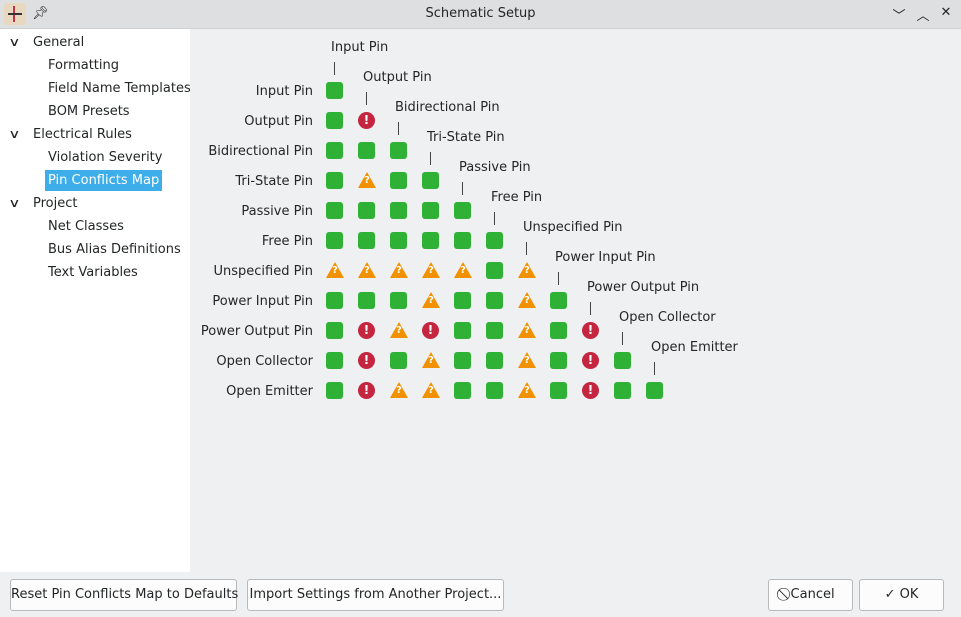  Describe the element at coordinates (263, 271) in the screenshot. I see `row-label: Unspecified Pin` at that location.